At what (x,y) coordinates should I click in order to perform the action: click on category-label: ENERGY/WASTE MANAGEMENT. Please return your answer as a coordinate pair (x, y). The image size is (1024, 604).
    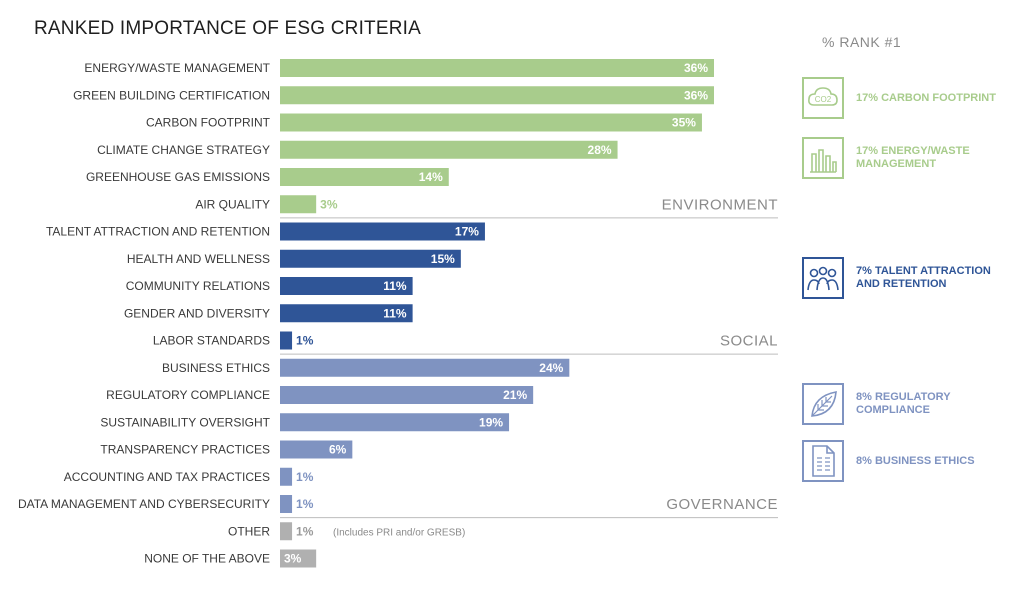
    Looking at the image, I should click on (177, 68).